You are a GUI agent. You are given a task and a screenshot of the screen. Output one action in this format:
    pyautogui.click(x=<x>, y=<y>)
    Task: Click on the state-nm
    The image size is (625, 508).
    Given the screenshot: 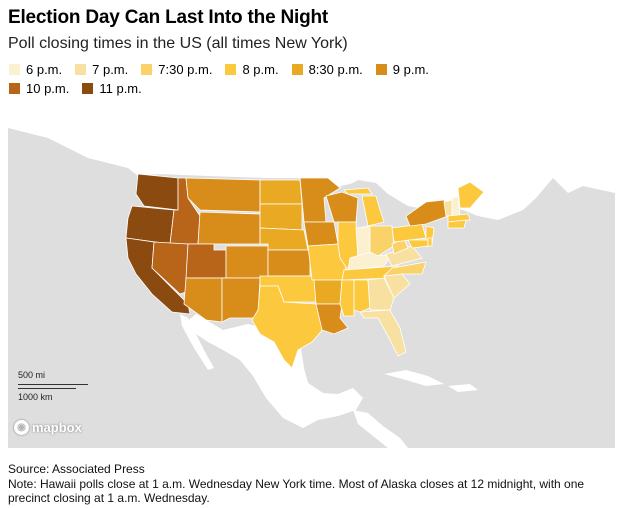 What is the action you would take?
    pyautogui.click(x=241, y=300)
    